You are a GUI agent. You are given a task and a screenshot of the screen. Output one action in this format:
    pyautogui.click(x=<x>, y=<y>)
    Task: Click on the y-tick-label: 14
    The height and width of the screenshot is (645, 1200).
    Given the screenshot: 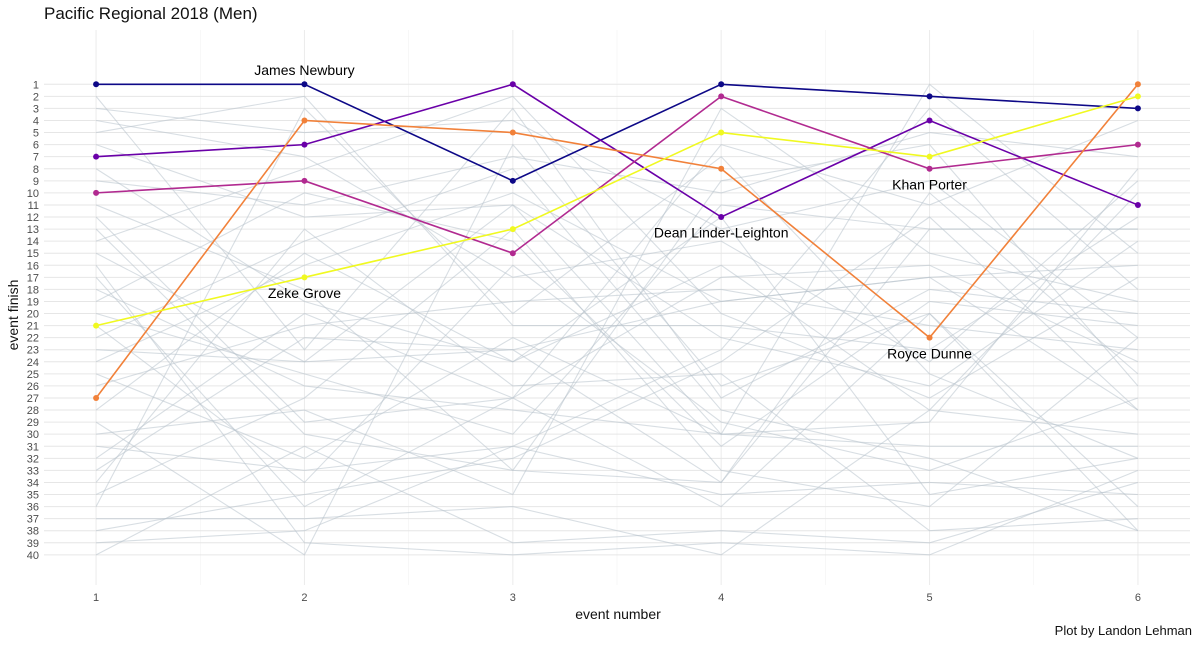 What is the action you would take?
    pyautogui.click(x=33, y=242)
    